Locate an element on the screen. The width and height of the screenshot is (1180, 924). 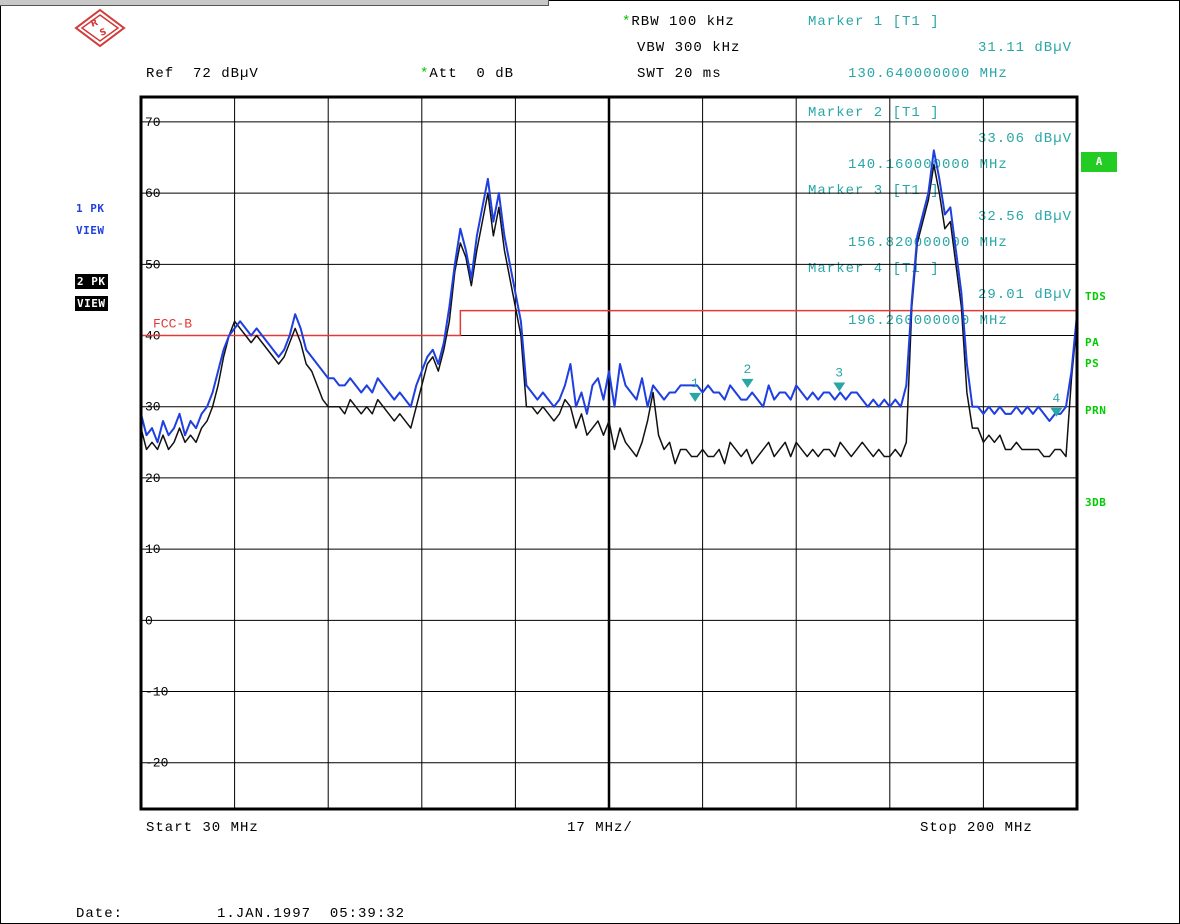
y-tick-label: 70 is located at coordinates (153, 122).